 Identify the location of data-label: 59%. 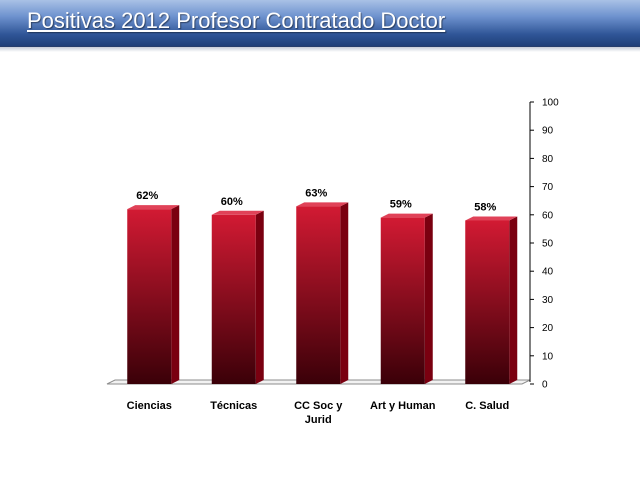
(401, 205).